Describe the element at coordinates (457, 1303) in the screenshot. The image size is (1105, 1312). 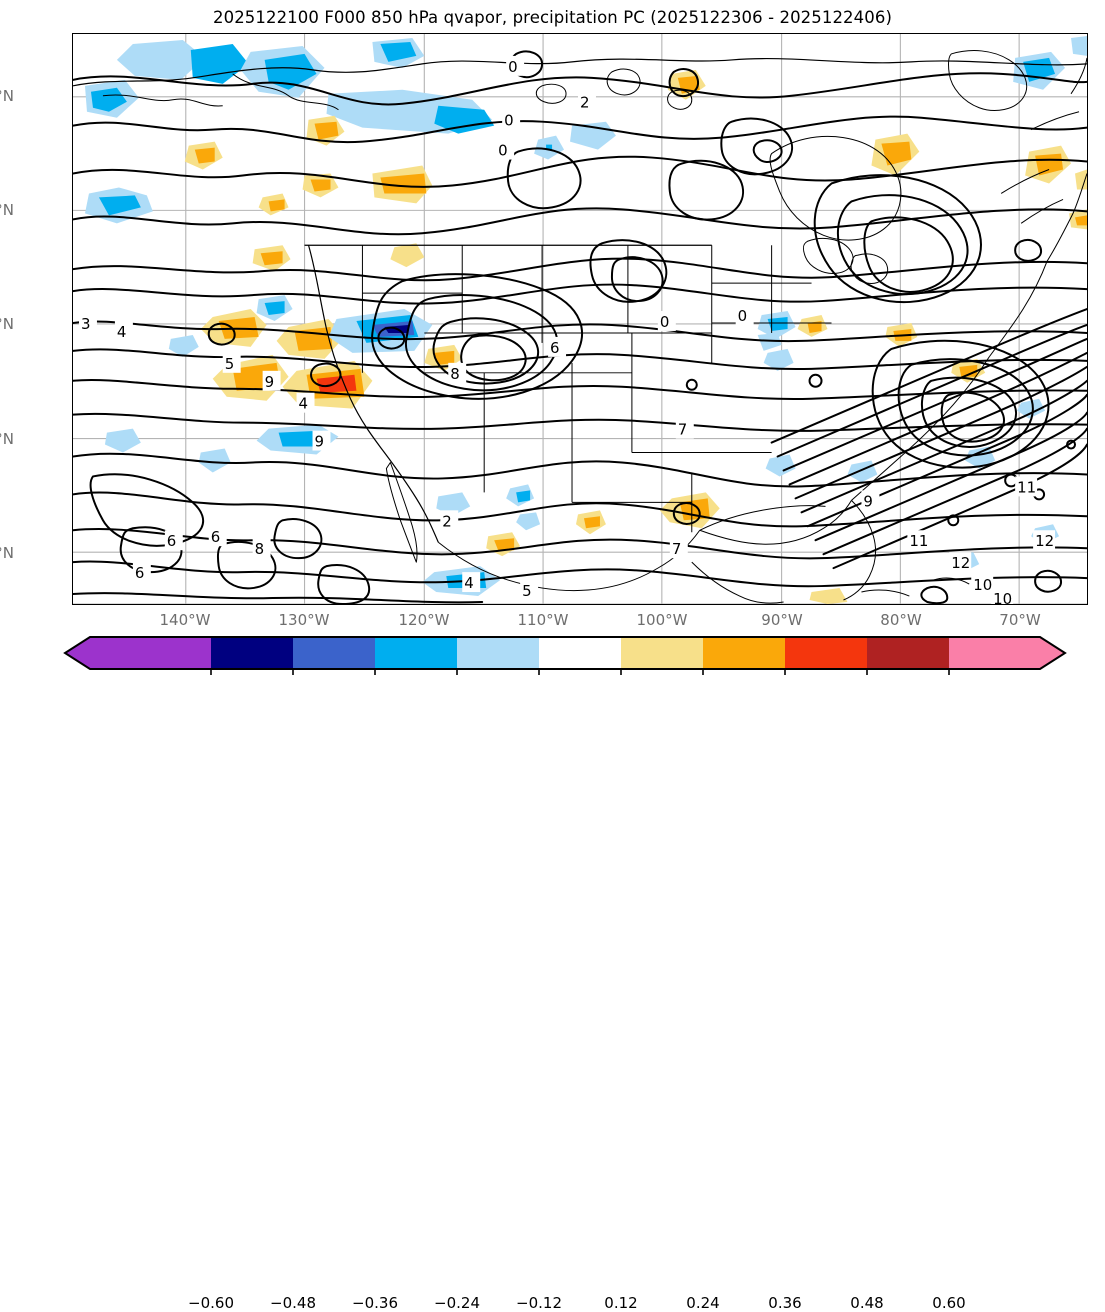
I see `colorbar-tick-label-3: −0.24` at that location.